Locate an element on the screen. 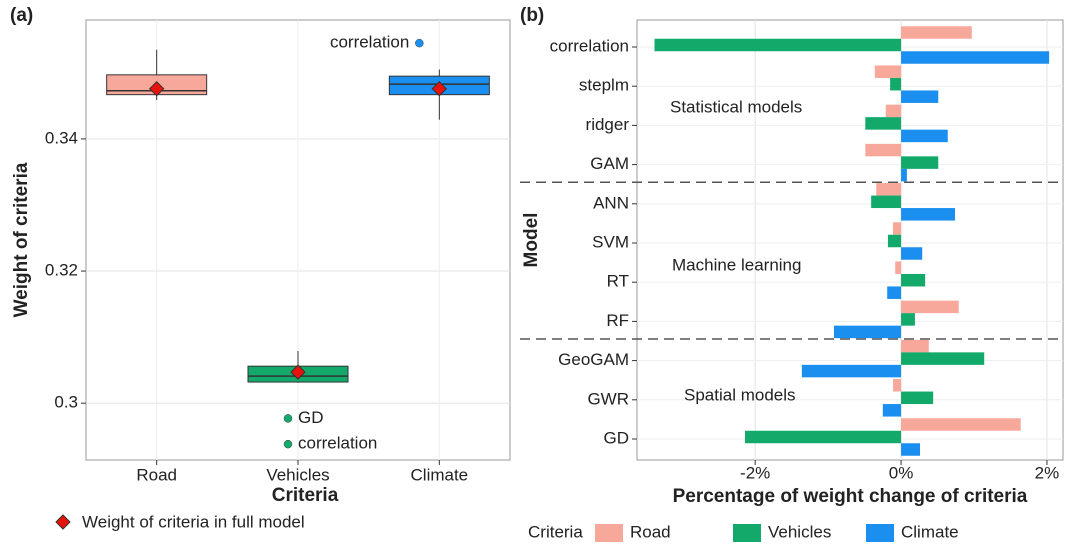 This screenshot has width=1070, height=549. panel-label: (b) is located at coordinates (532, 15).